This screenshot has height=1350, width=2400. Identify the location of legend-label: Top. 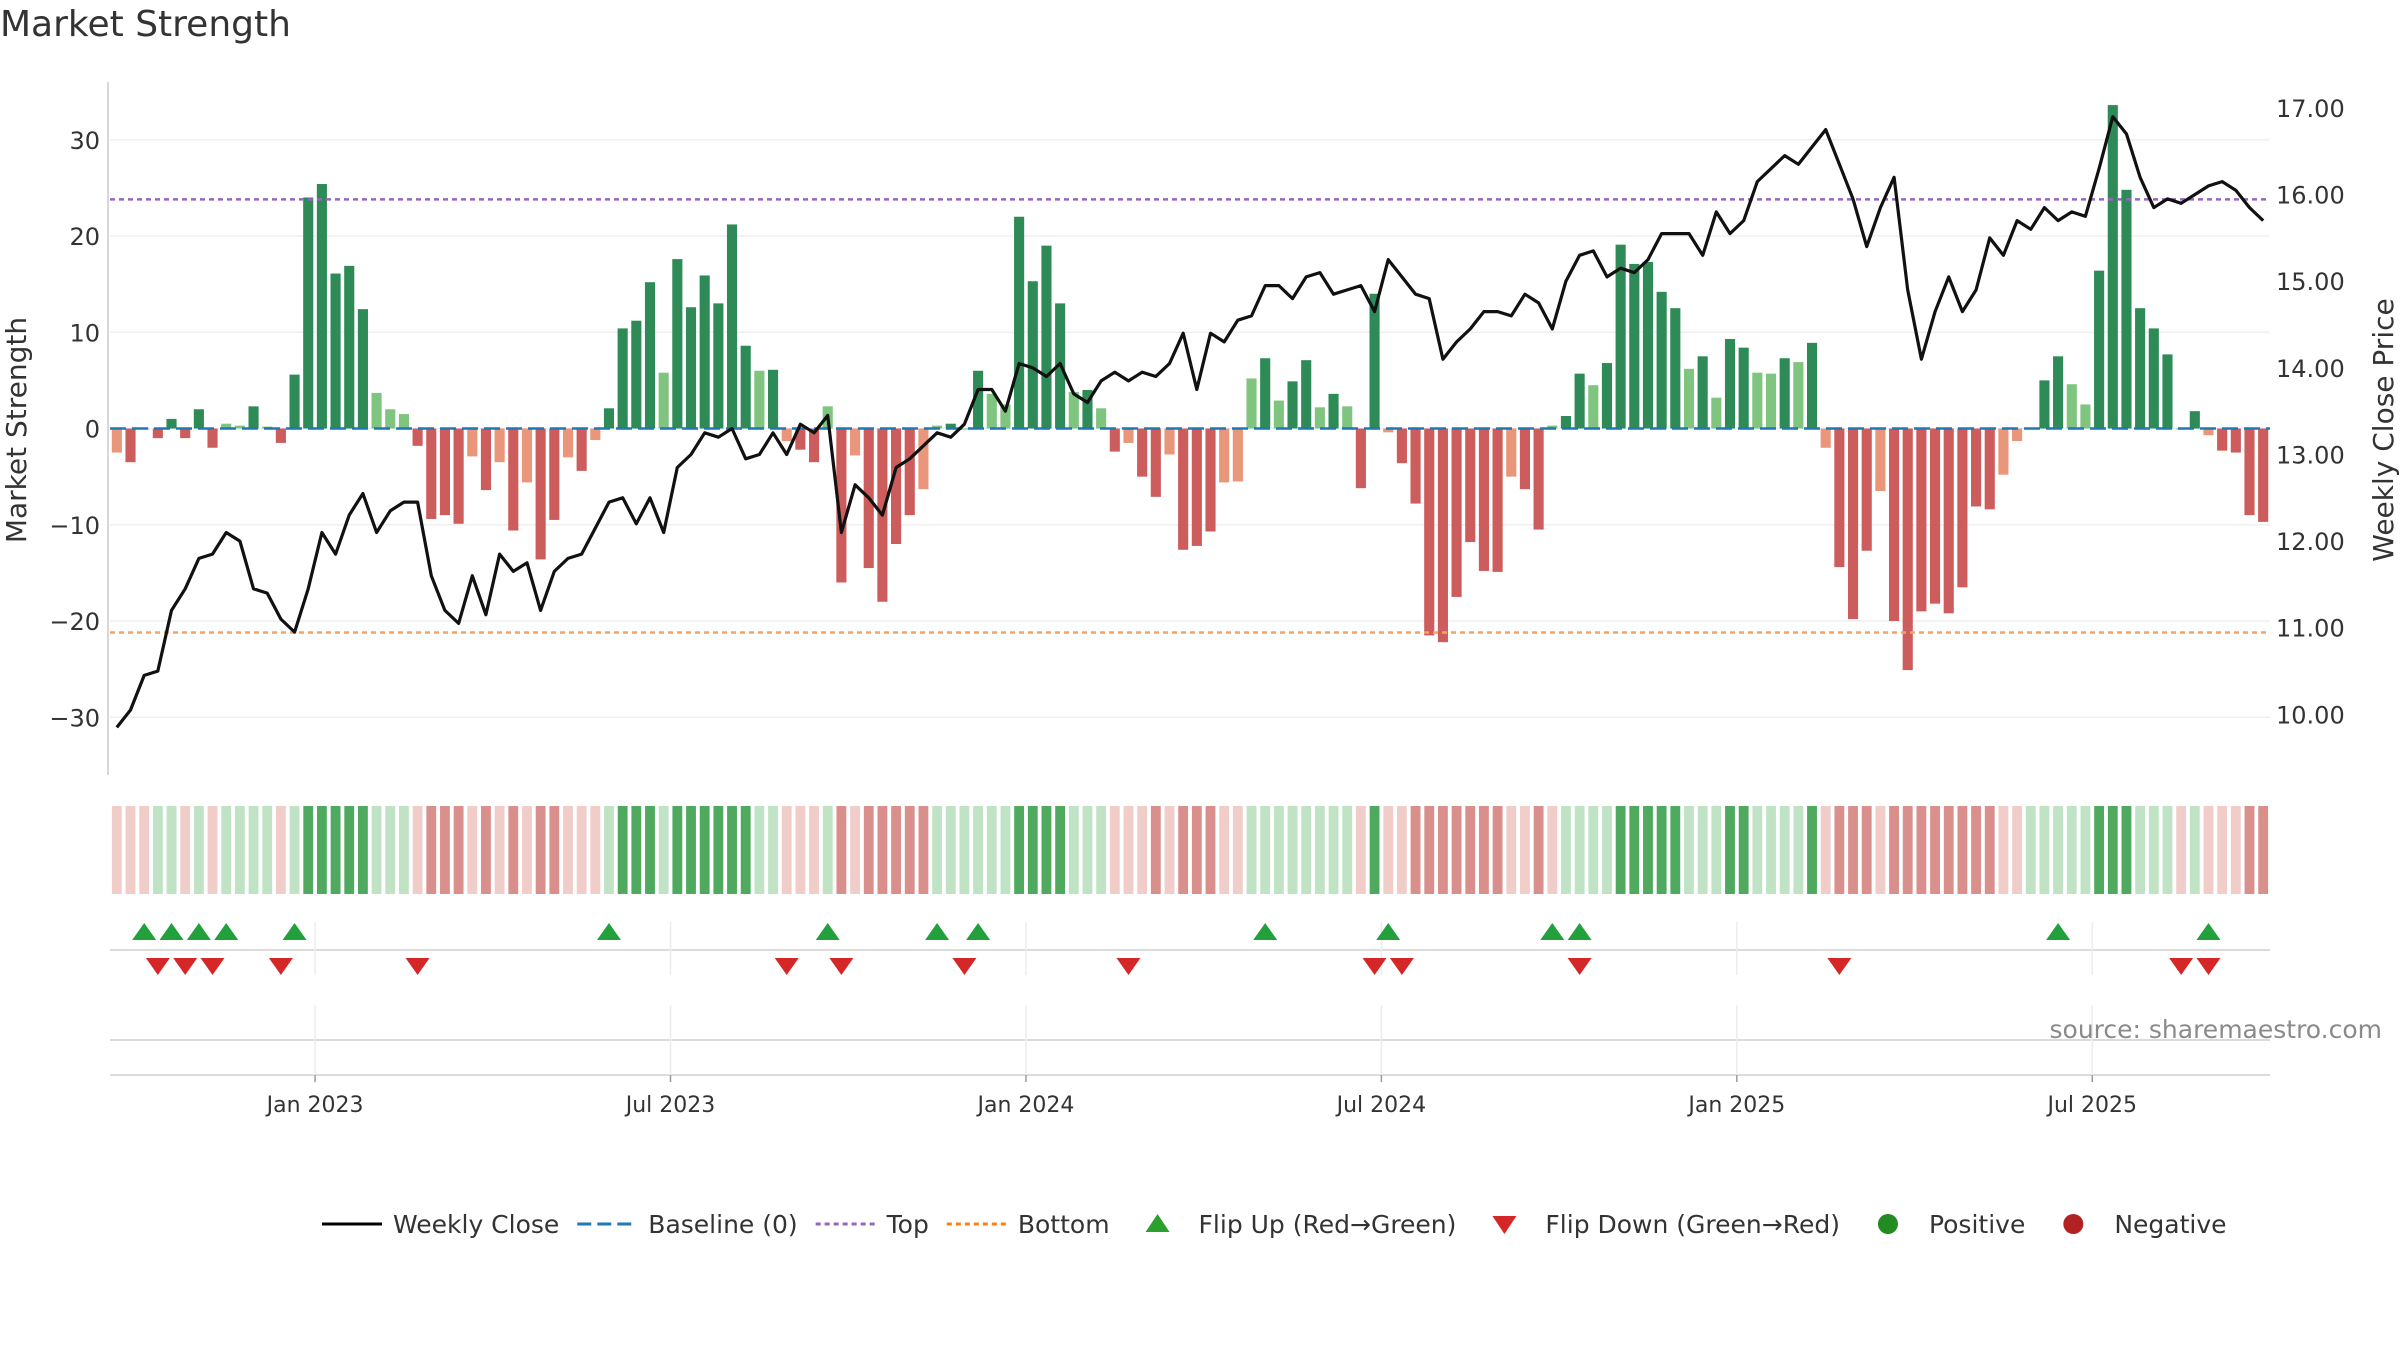
(907, 1224).